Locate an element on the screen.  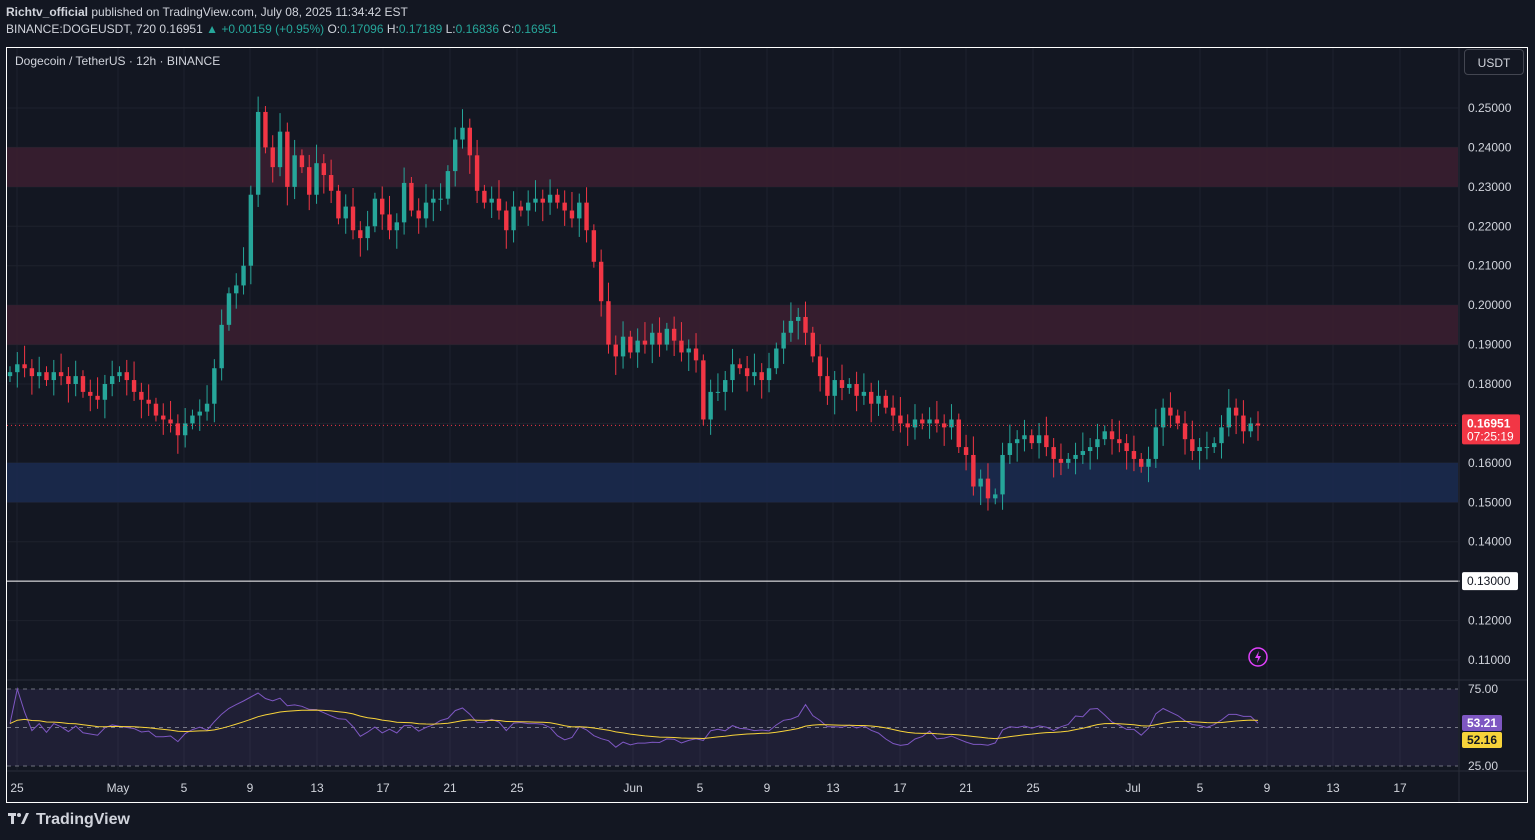
y-tick-label: 0.15000 is located at coordinates (1490, 502).